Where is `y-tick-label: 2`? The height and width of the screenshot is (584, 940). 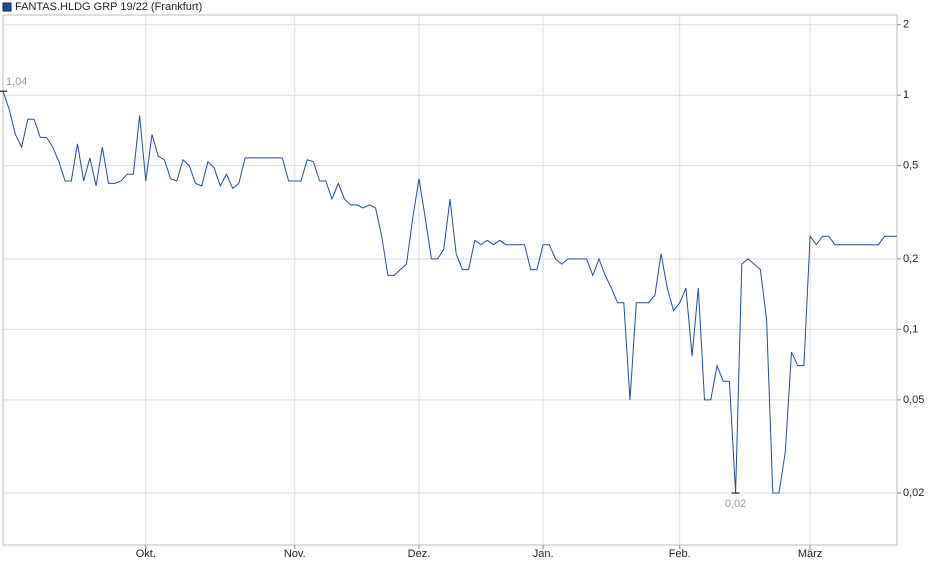
y-tick-label: 2 is located at coordinates (906, 25).